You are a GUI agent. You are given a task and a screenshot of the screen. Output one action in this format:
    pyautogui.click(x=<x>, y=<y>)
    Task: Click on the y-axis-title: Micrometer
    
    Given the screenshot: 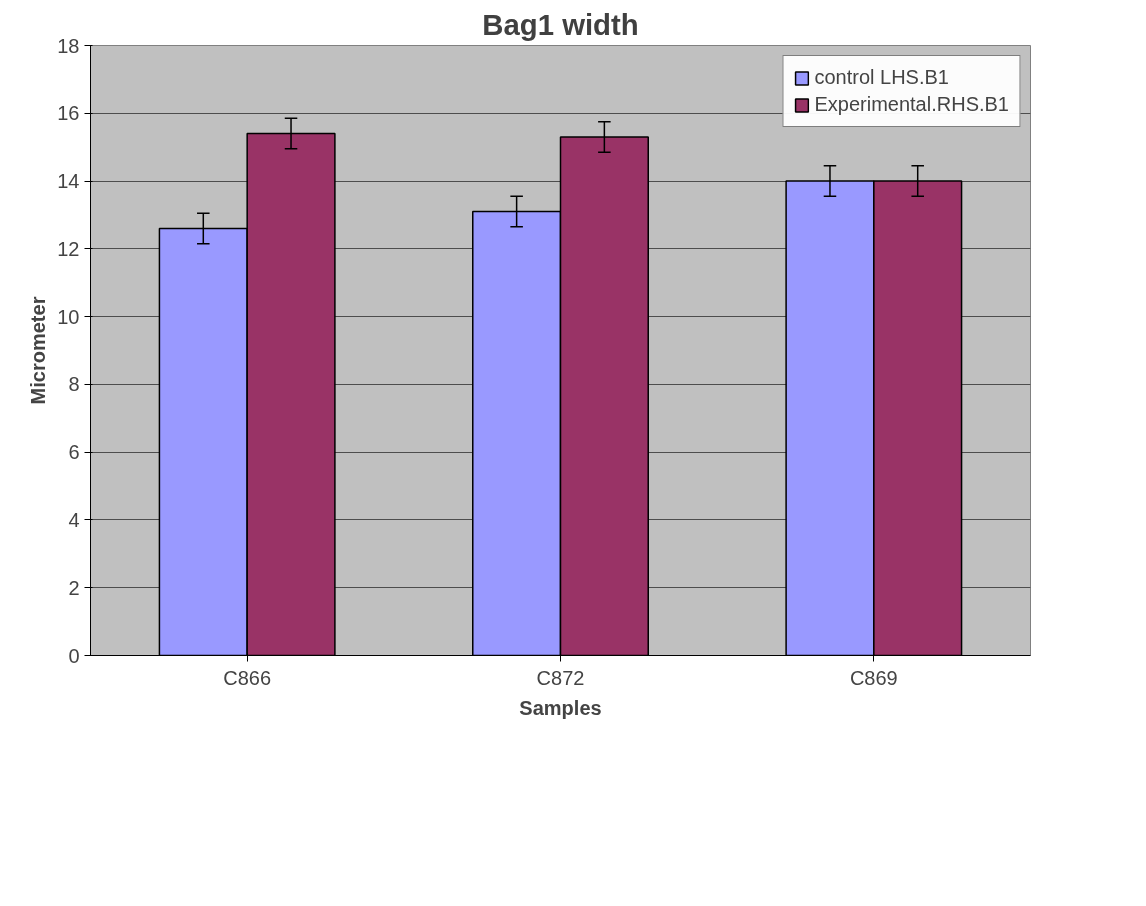 What is the action you would take?
    pyautogui.click(x=38, y=350)
    